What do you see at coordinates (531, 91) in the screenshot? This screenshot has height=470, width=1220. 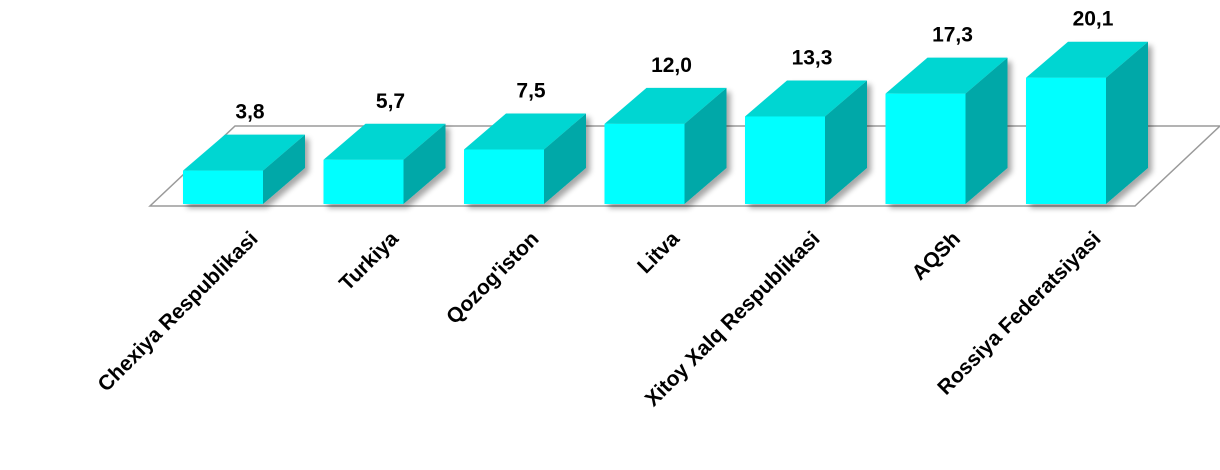 I see `value-label-qozog-iston: 7,5` at bounding box center [531, 91].